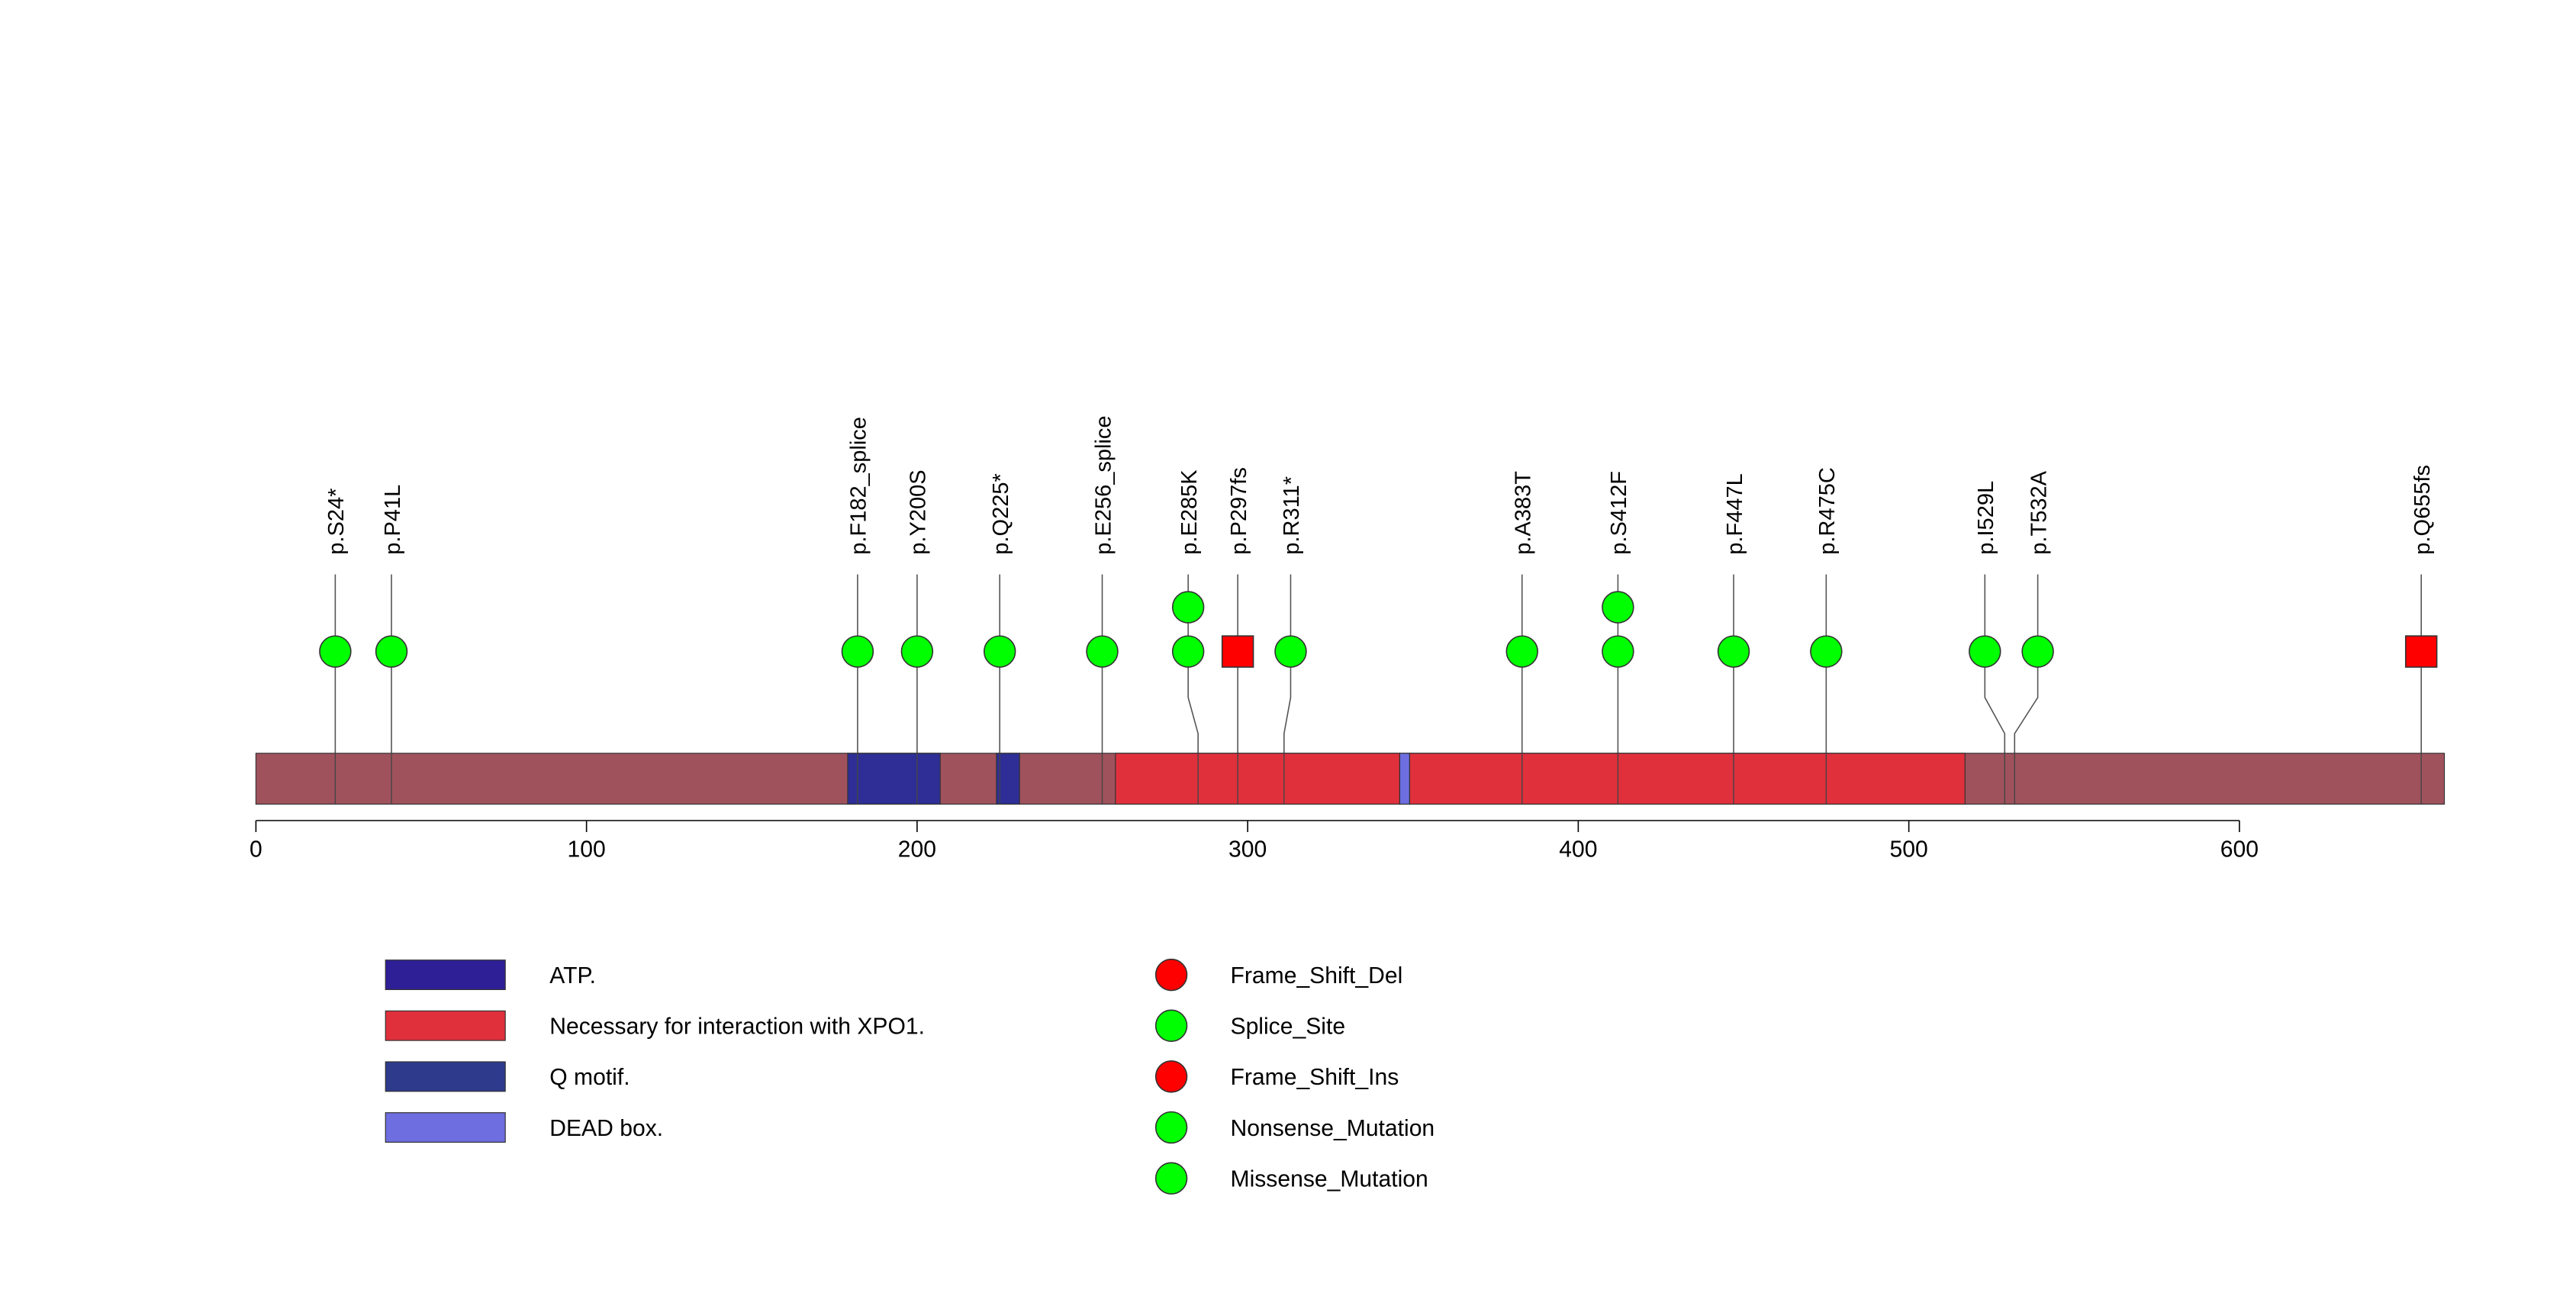 The width and height of the screenshot is (2576, 1290). Describe the element at coordinates (606, 1128) in the screenshot. I see `legend-domain-label: DEAD box.` at that location.